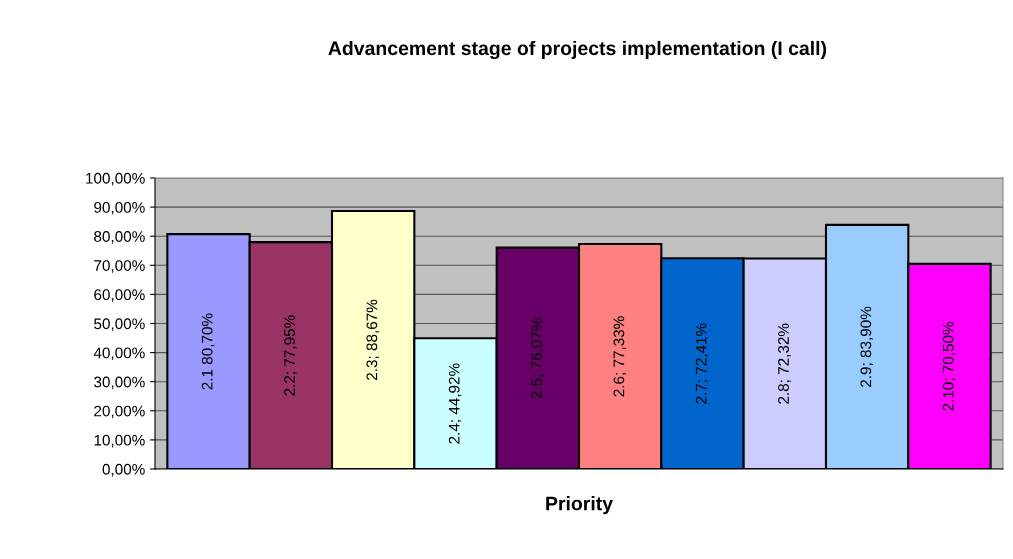  What do you see at coordinates (119, 208) in the screenshot?
I see `y-tick-label: 90,00%` at bounding box center [119, 208].